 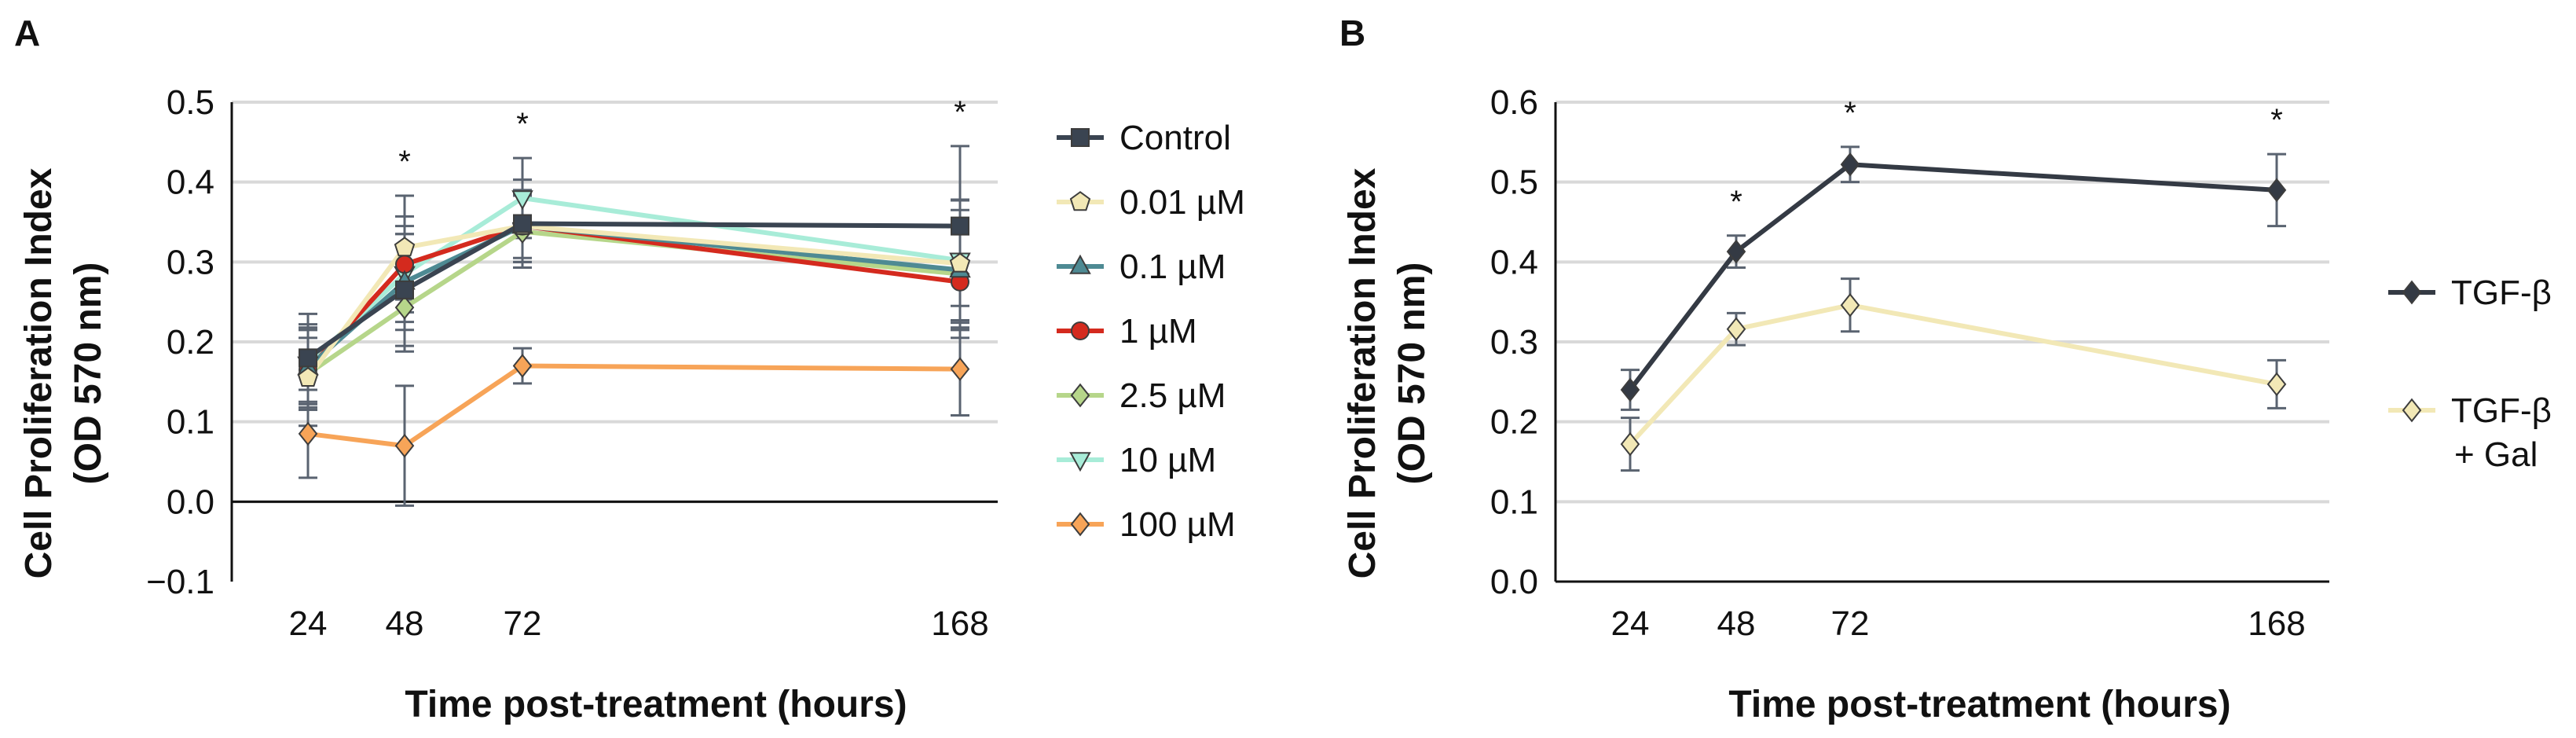 I want to click on legend-item: Control, so click(x=1144, y=138).